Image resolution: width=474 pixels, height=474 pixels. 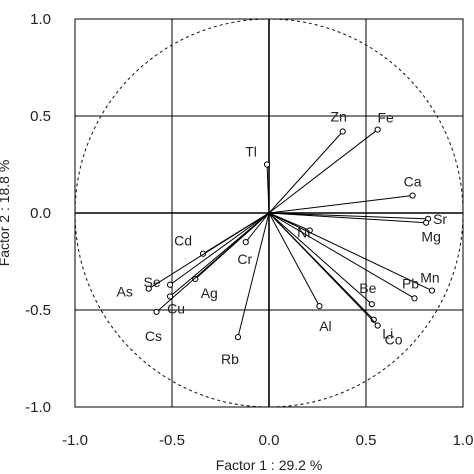 What do you see at coordinates (325, 326) in the screenshot?
I see `label-al: Al` at bounding box center [325, 326].